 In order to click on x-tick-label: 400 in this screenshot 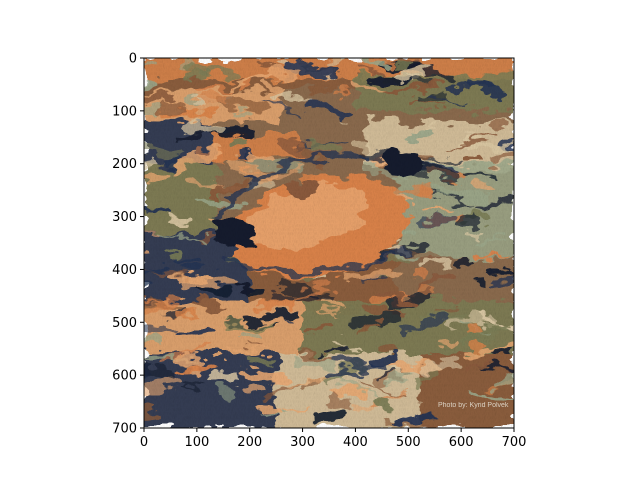, I will do `click(355, 442)`.